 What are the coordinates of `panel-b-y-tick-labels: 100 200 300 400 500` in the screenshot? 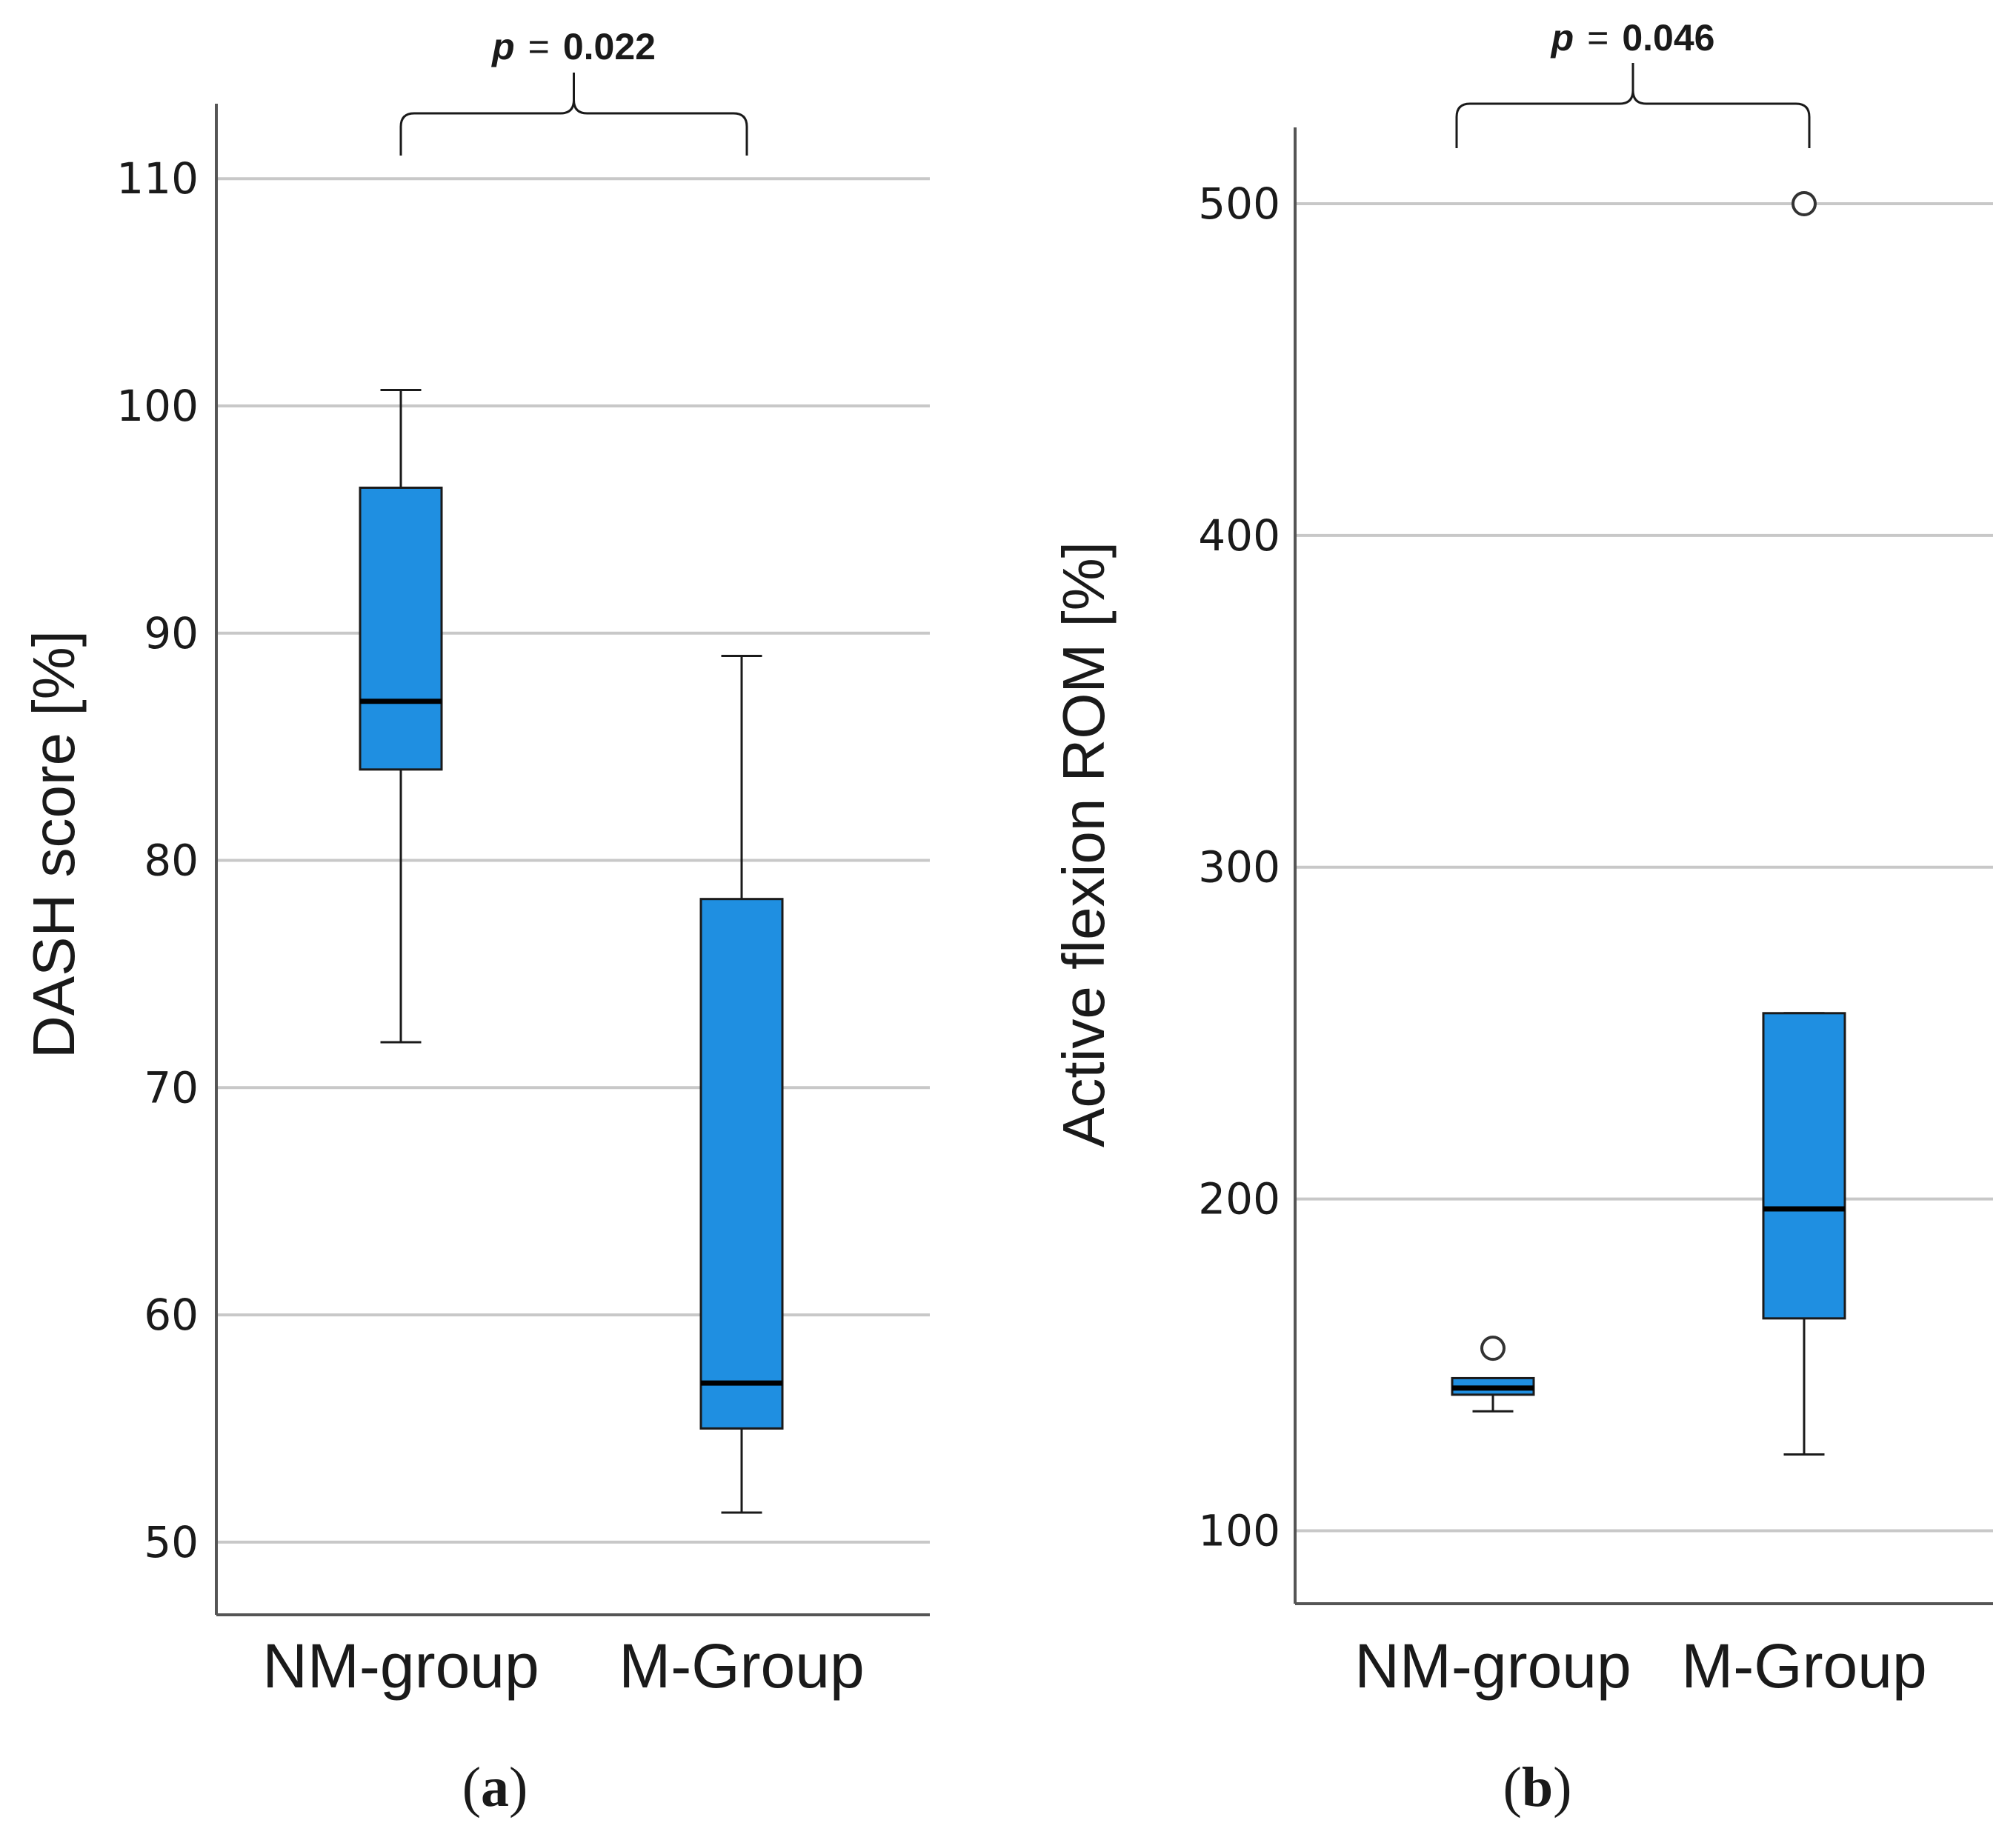 It's located at (1239, 867).